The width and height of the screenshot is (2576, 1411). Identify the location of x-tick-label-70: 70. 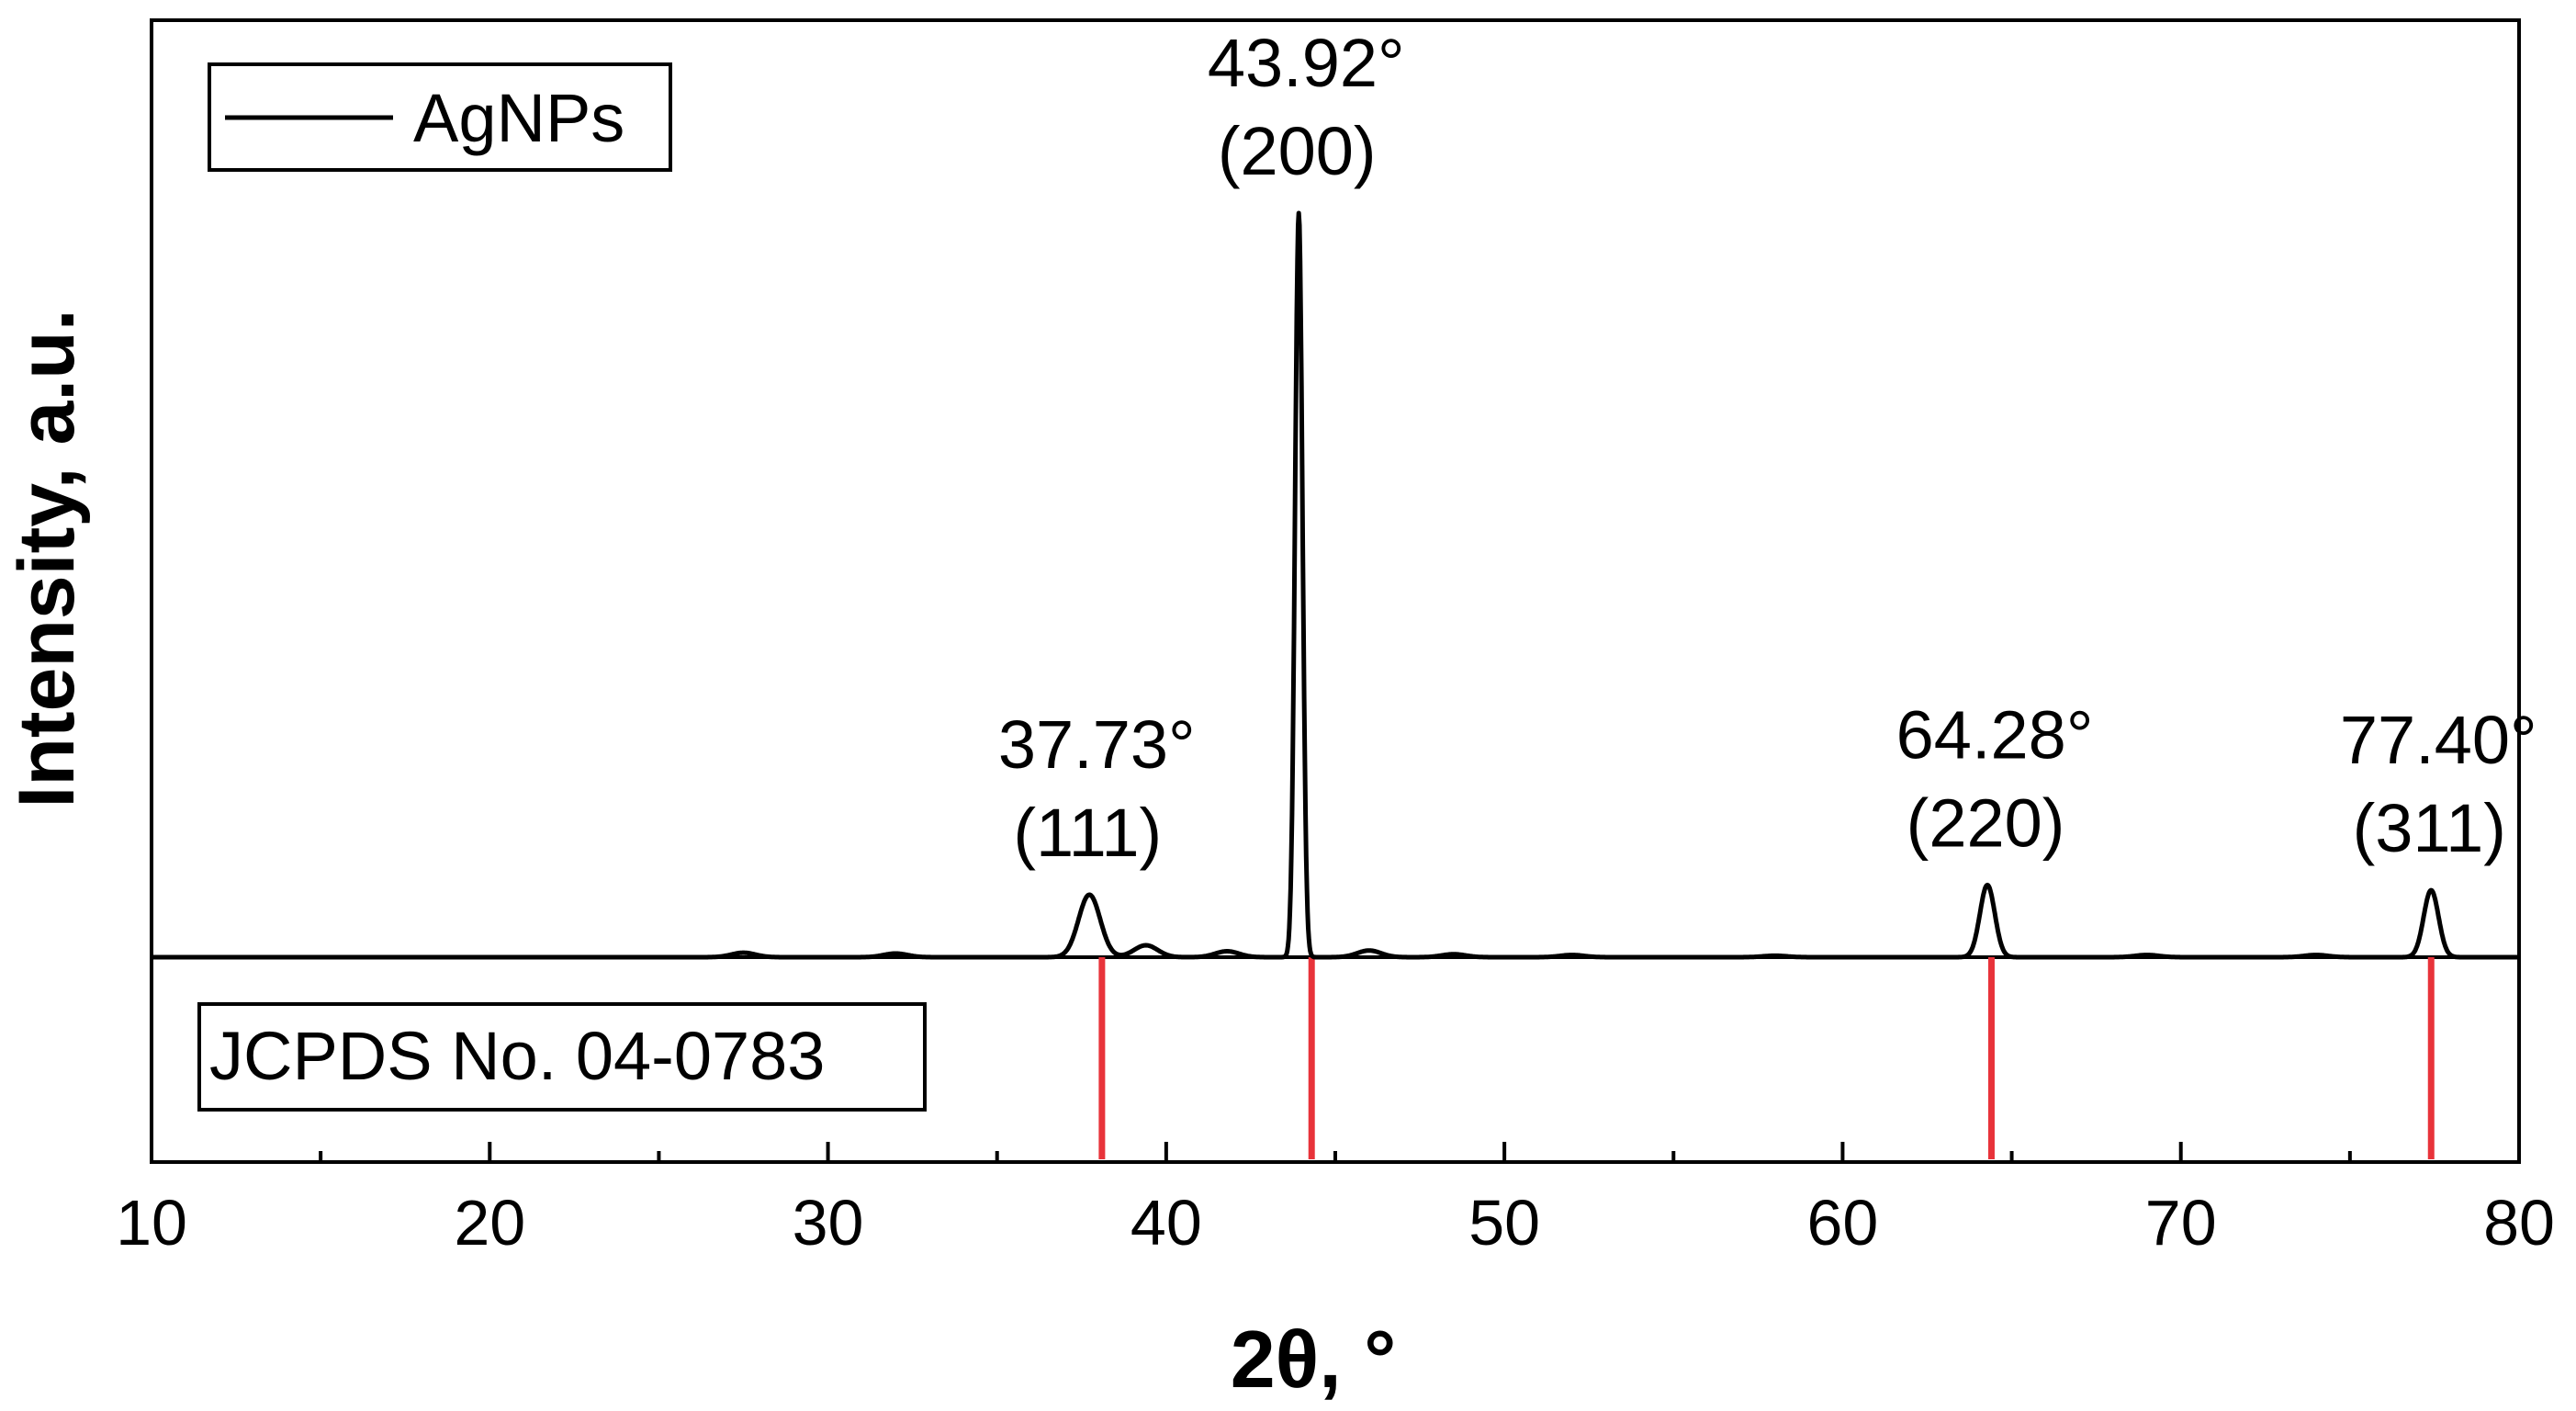
(2181, 1223).